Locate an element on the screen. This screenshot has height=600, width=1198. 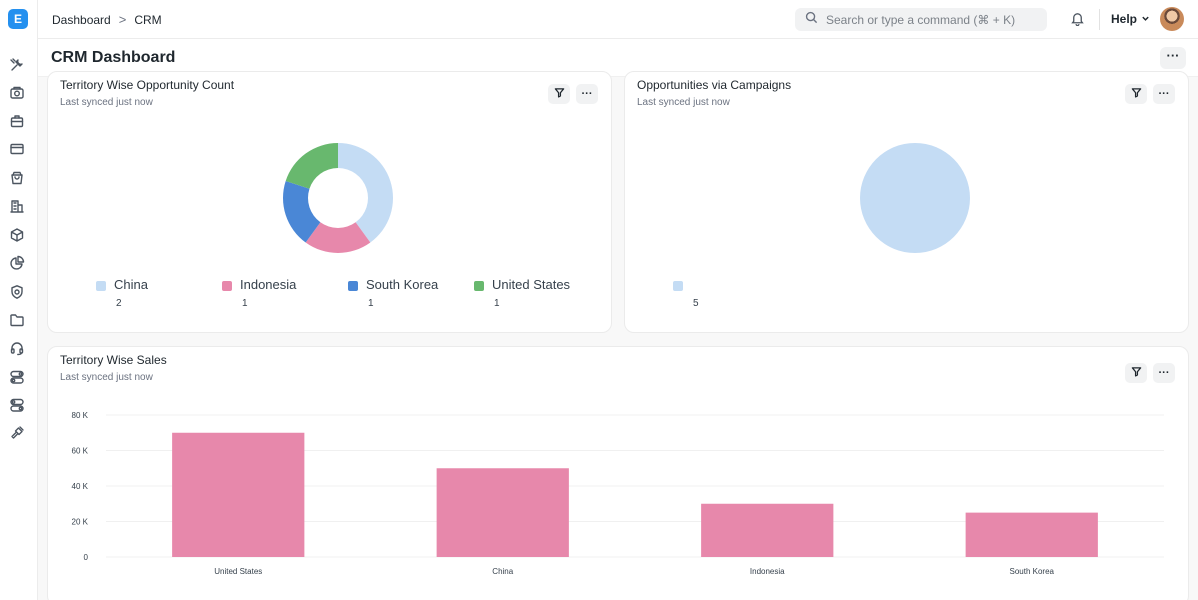
search-bar is located at coordinates (921, 19).